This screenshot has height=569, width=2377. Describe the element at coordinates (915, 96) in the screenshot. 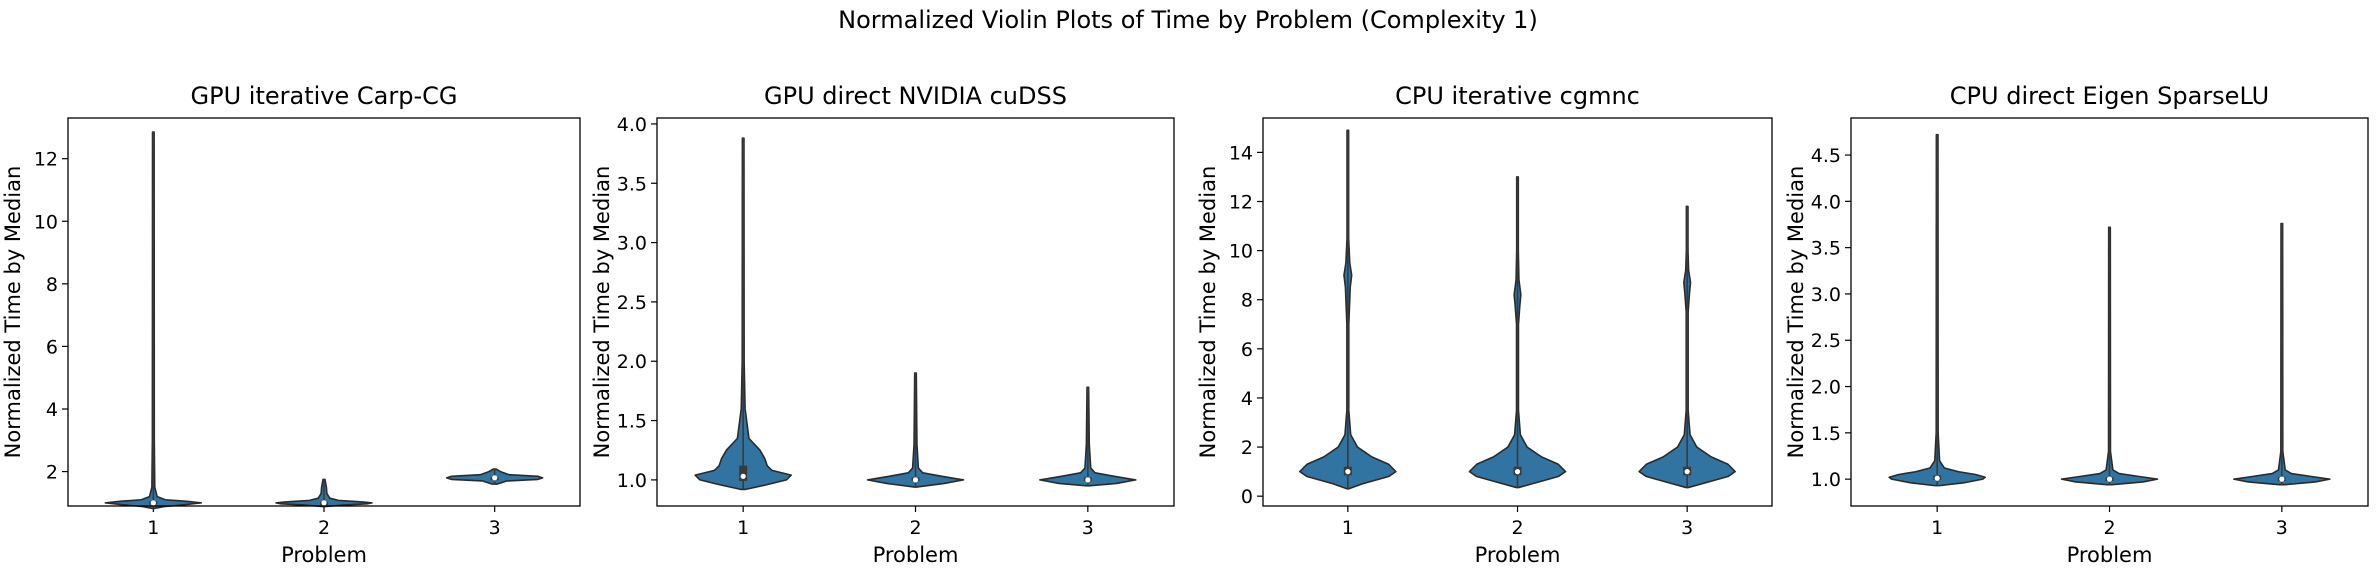

I see `chart-title: GPU direct NVIDIA cuDSS` at that location.